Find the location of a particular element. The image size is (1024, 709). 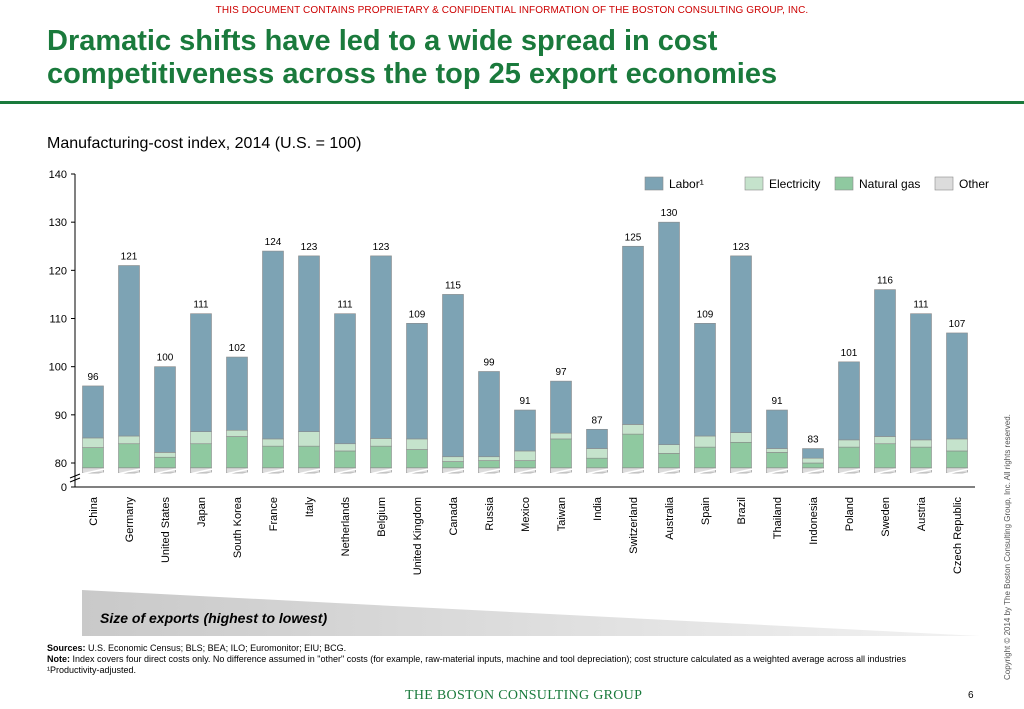

data-label: 109 is located at coordinates (417, 314).